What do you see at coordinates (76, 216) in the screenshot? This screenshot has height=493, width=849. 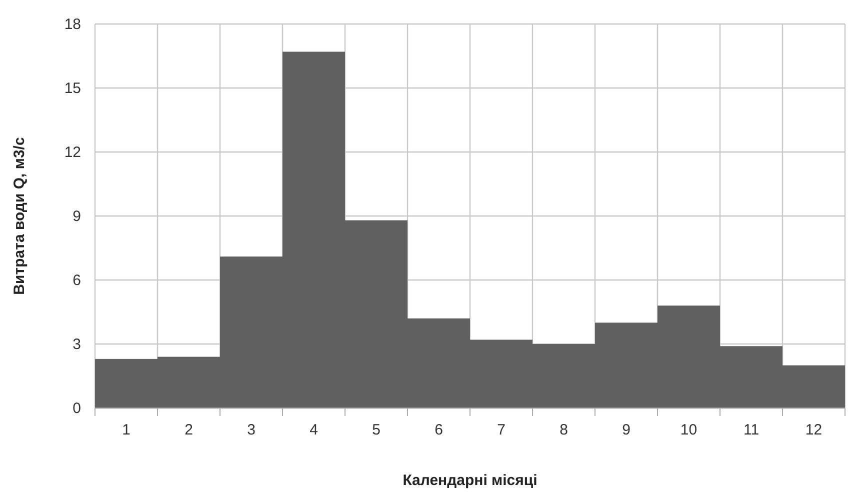 I see `y-tick-label: 9` at bounding box center [76, 216].